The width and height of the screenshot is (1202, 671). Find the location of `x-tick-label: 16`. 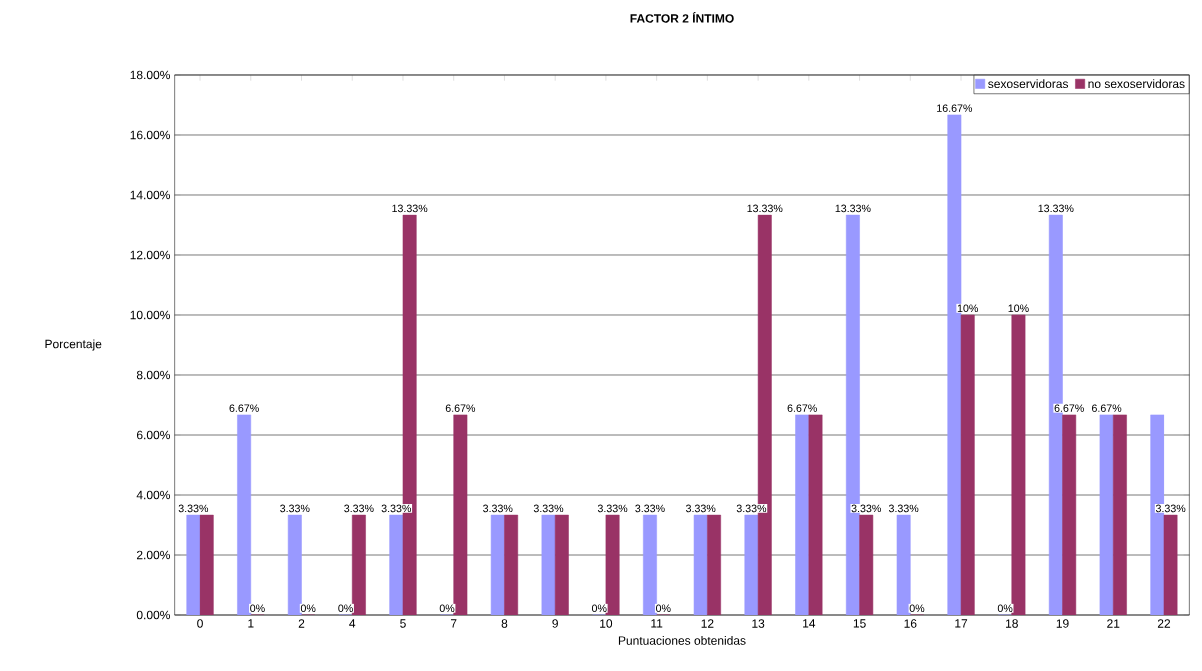

x-tick-label: 16 is located at coordinates (910, 623).